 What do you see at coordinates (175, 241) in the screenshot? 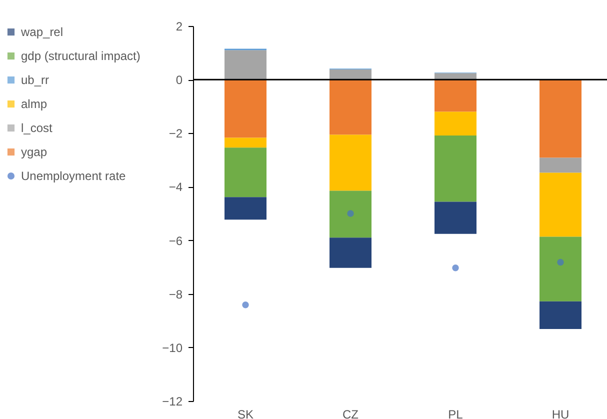
I see `y-tick-label: −6` at bounding box center [175, 241].